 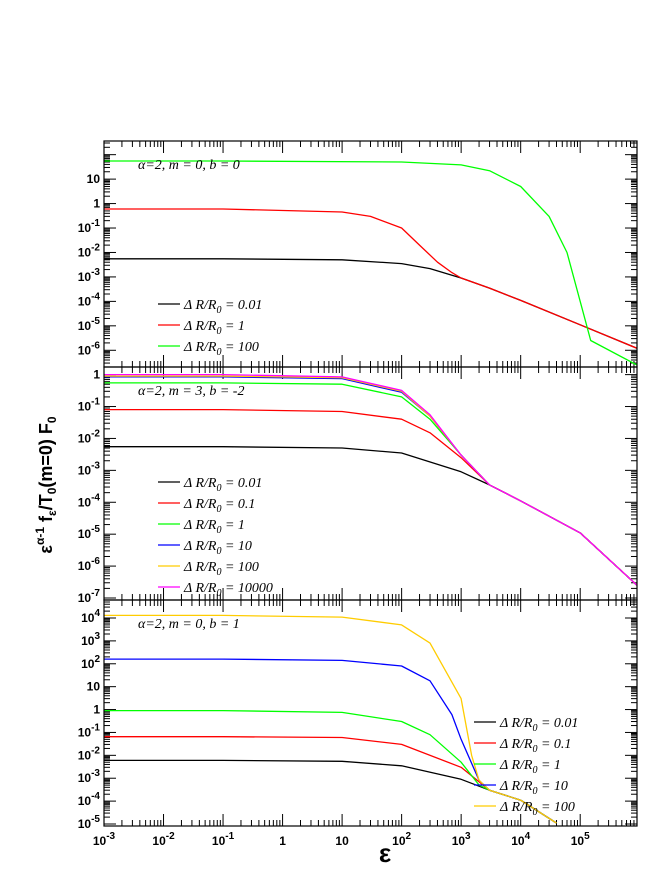 What do you see at coordinates (223, 839) in the screenshot?
I see `x-tick-label: 10⁻¹` at bounding box center [223, 839].